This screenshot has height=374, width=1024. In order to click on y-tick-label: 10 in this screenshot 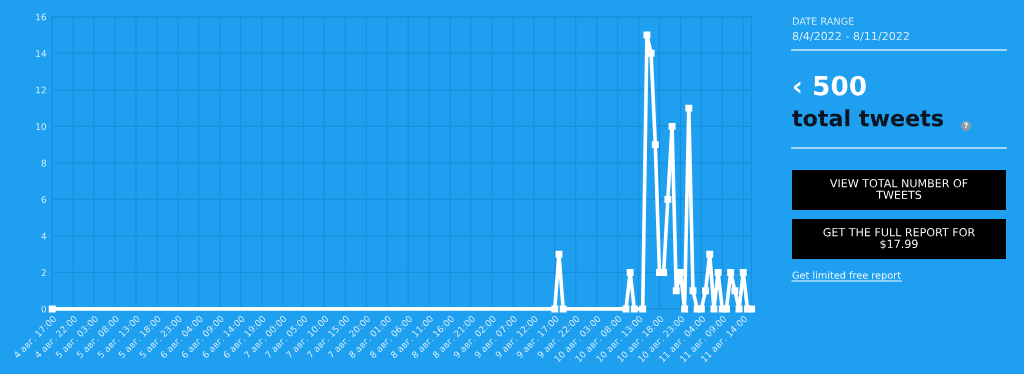, I will do `click(41, 126)`.